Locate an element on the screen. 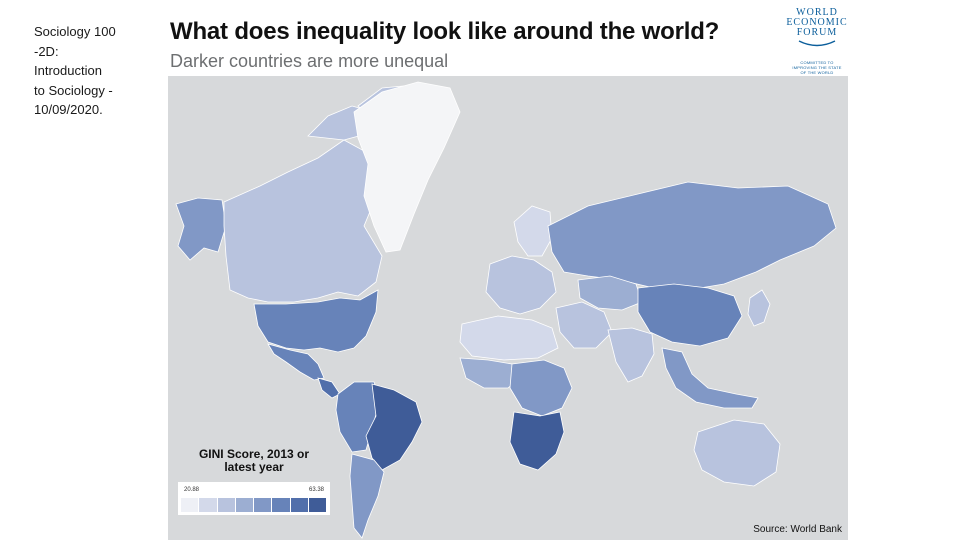  wef-logo-word: ECONOMIC is located at coordinates (817, 22).